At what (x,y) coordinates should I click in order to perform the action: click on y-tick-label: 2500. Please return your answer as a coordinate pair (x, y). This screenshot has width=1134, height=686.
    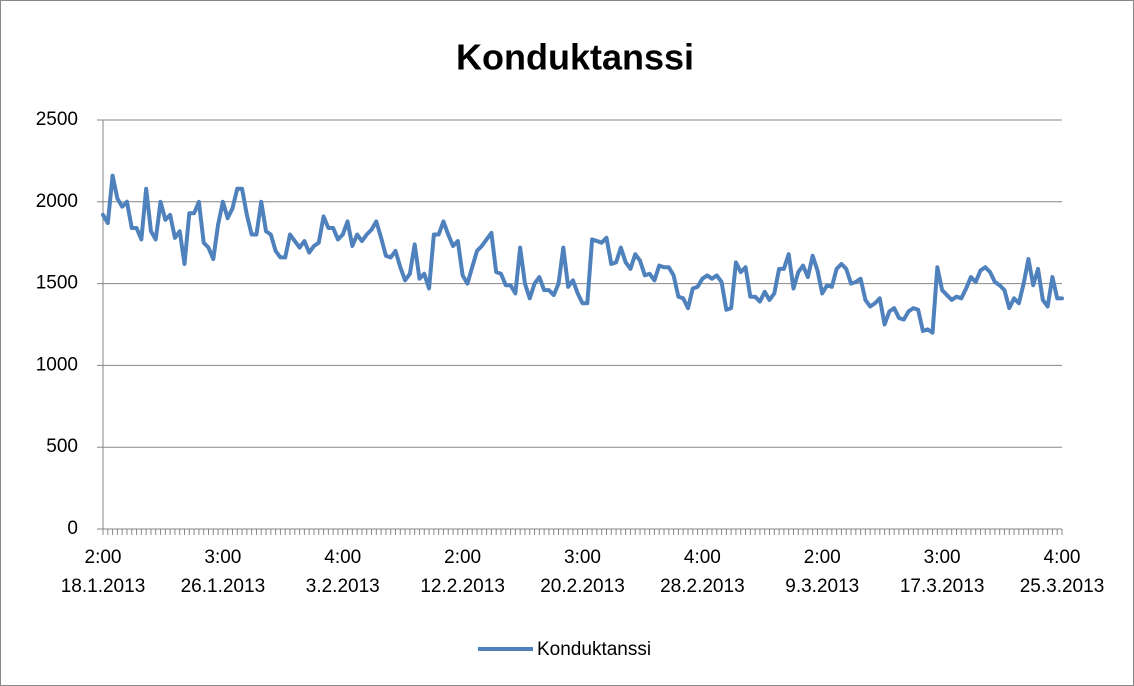
    Looking at the image, I should click on (57, 119).